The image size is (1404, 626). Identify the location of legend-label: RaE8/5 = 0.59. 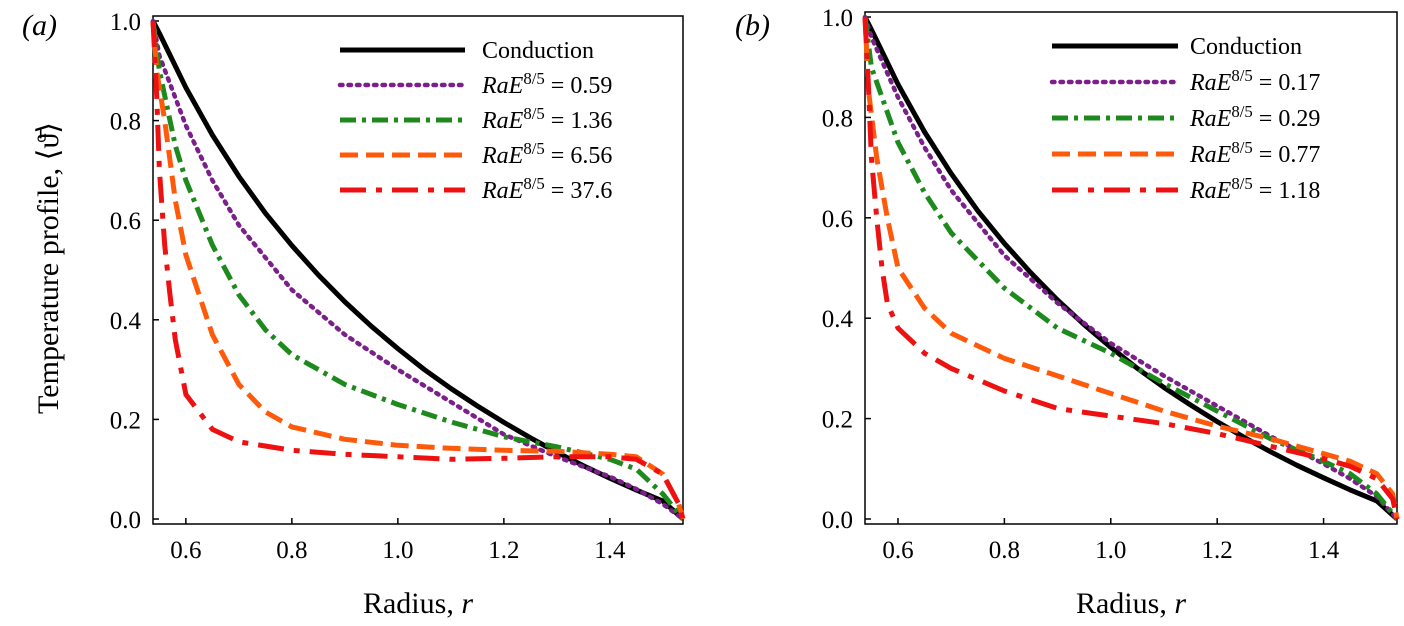
(546, 84).